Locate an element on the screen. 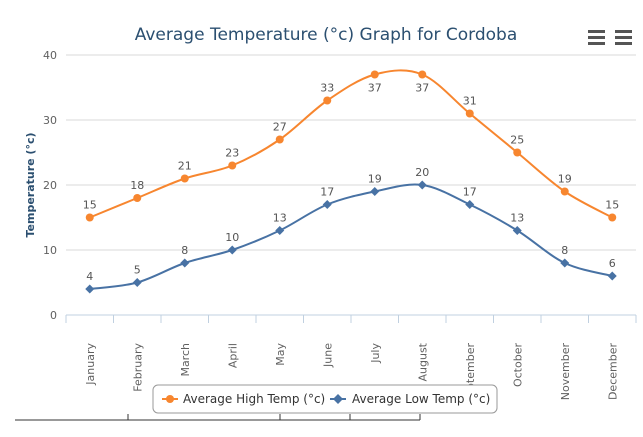 This screenshot has width=643, height=437. legend-item-high: Average High Temp (°c) is located at coordinates (243, 399).